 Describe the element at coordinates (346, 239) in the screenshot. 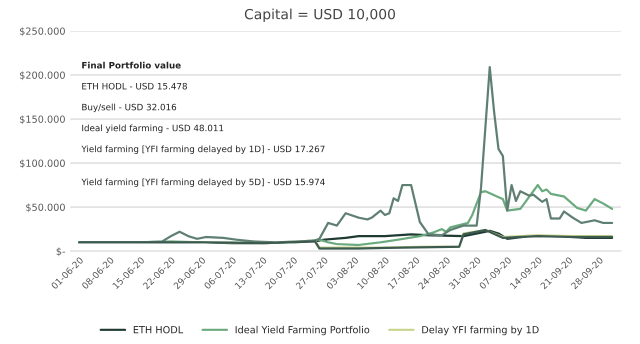

I see `line-series` at that location.